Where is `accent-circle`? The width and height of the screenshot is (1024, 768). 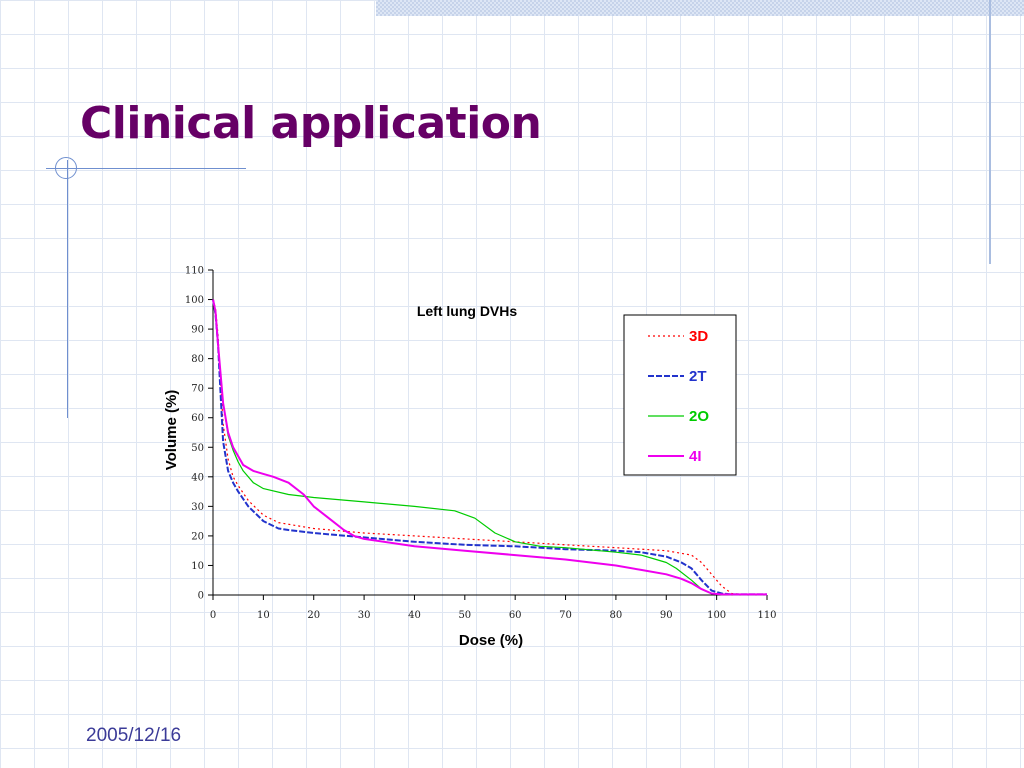
accent-circle is located at coordinates (66, 168).